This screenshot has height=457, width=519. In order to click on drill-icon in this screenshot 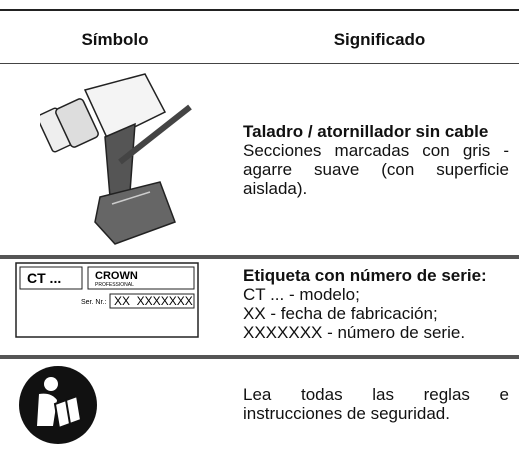, I will do `click(116, 159)`.